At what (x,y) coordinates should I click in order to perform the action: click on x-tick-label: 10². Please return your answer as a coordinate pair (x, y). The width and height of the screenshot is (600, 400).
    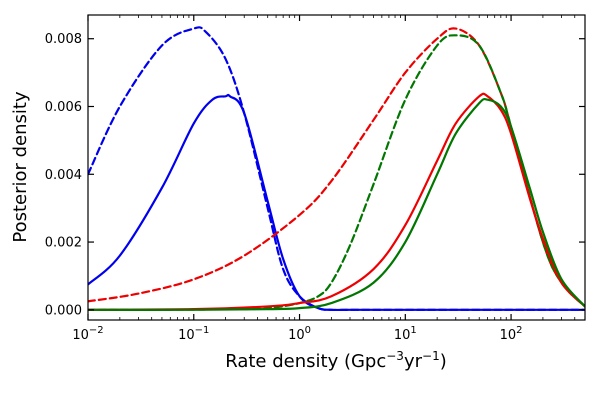
    Looking at the image, I should click on (511, 334).